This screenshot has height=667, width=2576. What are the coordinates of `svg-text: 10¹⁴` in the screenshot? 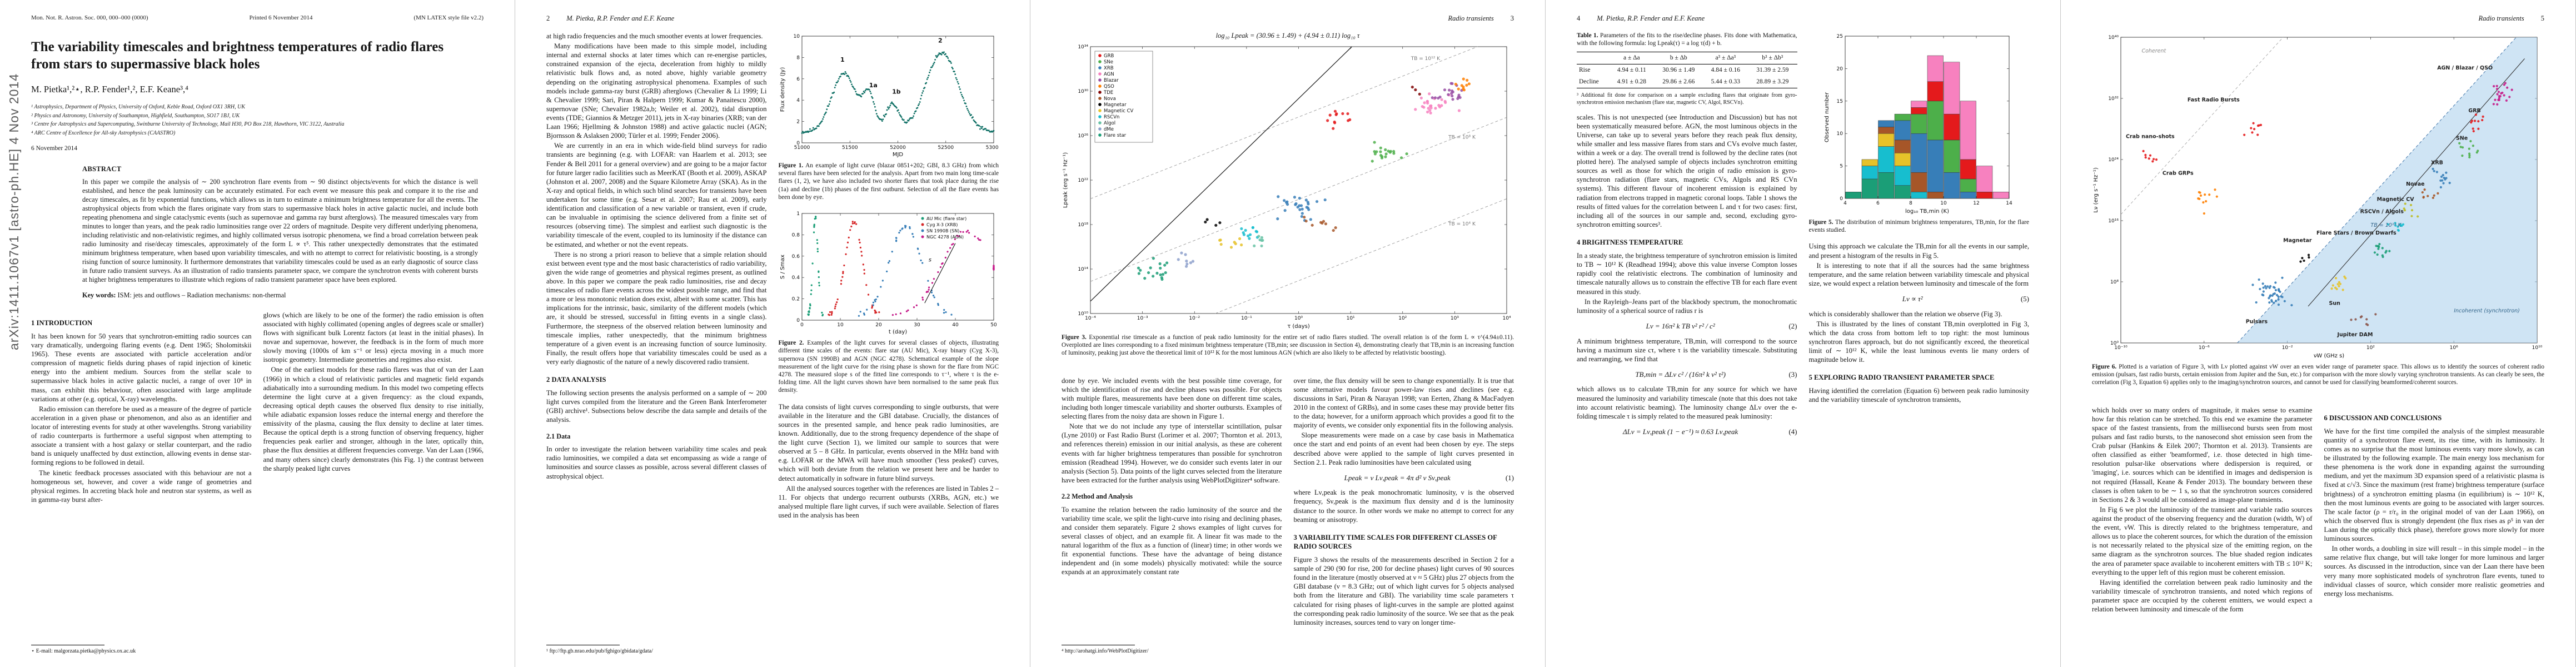 It's located at (1083, 269).